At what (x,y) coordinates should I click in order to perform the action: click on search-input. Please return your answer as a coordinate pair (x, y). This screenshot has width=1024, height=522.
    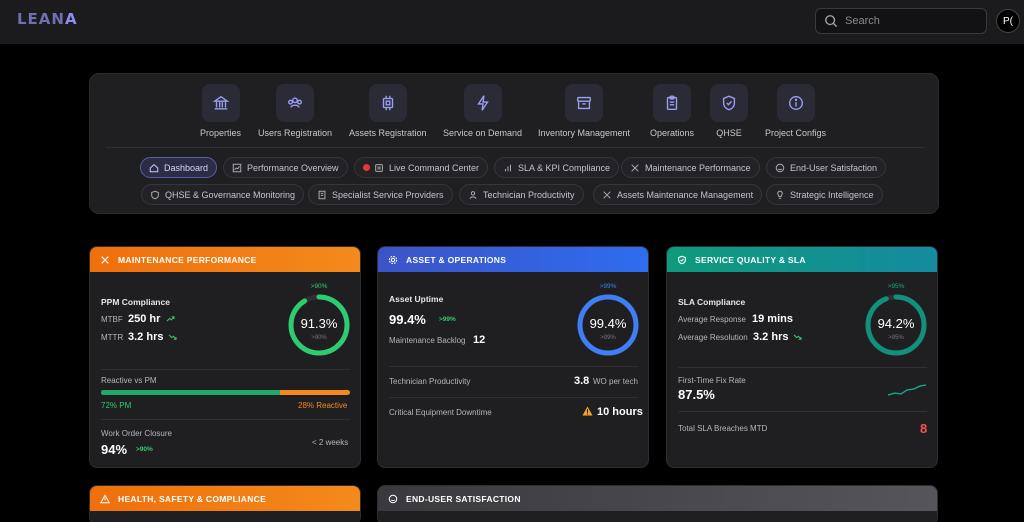
    Looking at the image, I should click on (910, 21).